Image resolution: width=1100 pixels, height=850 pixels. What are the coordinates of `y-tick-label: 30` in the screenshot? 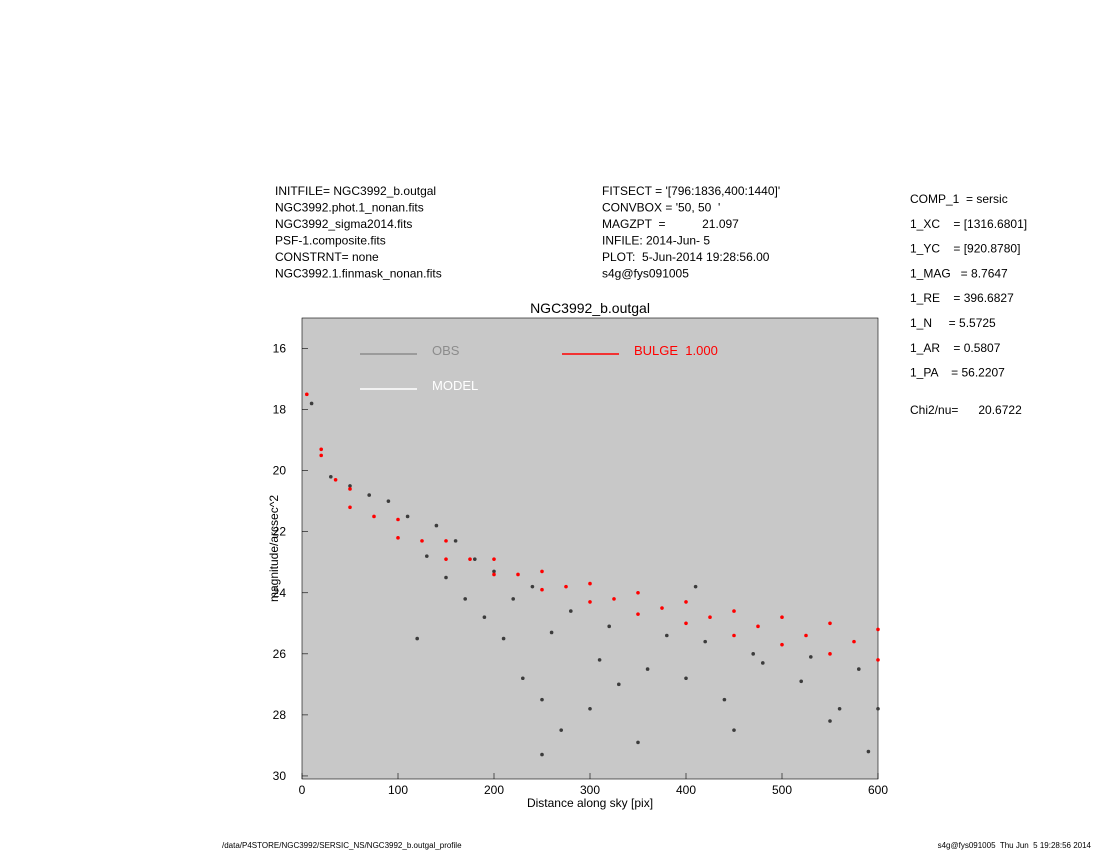 It's located at (280, 776).